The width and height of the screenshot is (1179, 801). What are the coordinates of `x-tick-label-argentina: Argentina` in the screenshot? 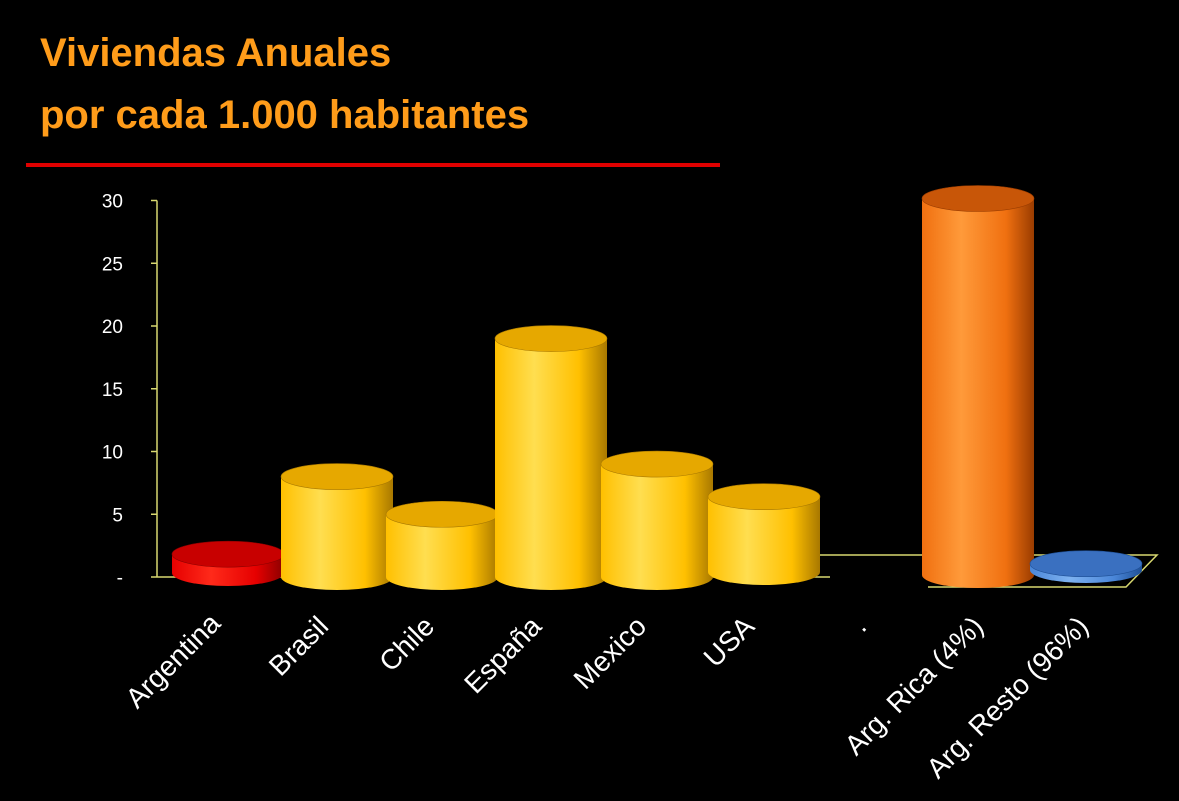 It's located at (173, 660).